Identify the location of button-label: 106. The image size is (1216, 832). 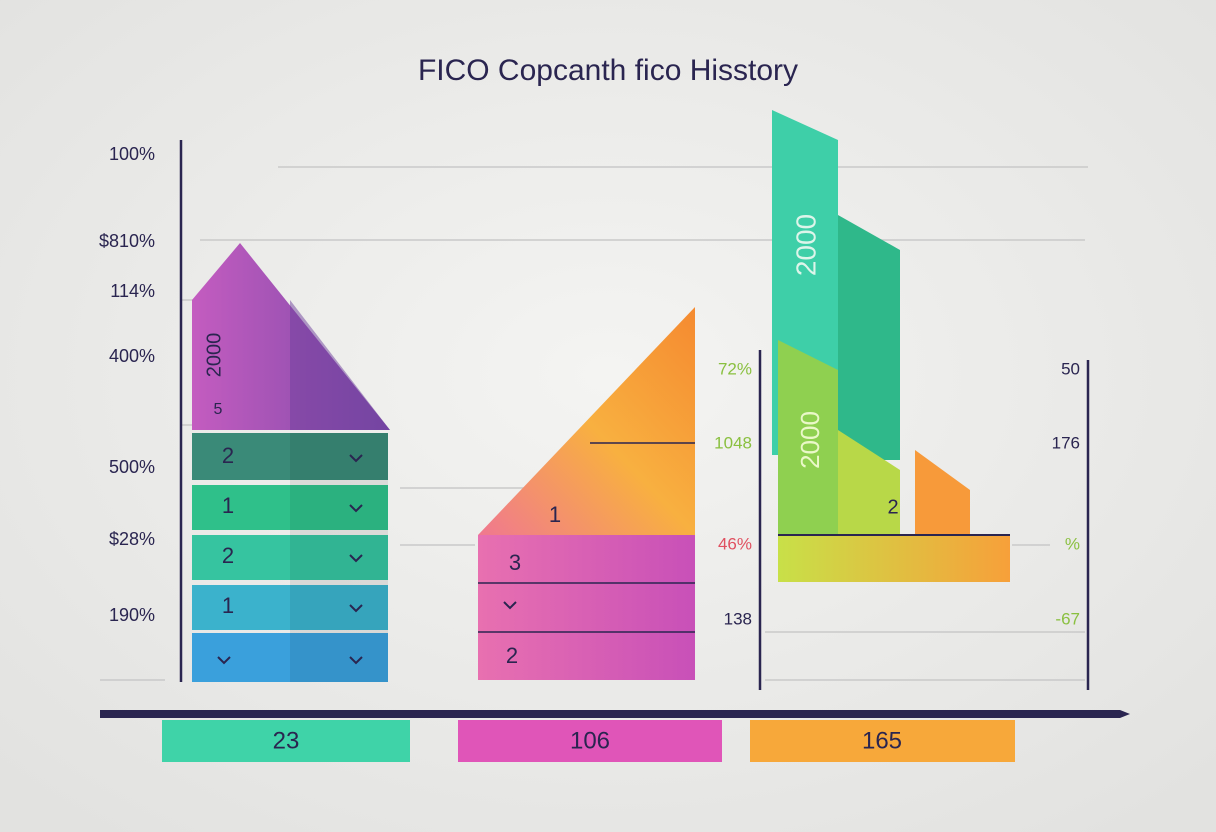
(590, 740).